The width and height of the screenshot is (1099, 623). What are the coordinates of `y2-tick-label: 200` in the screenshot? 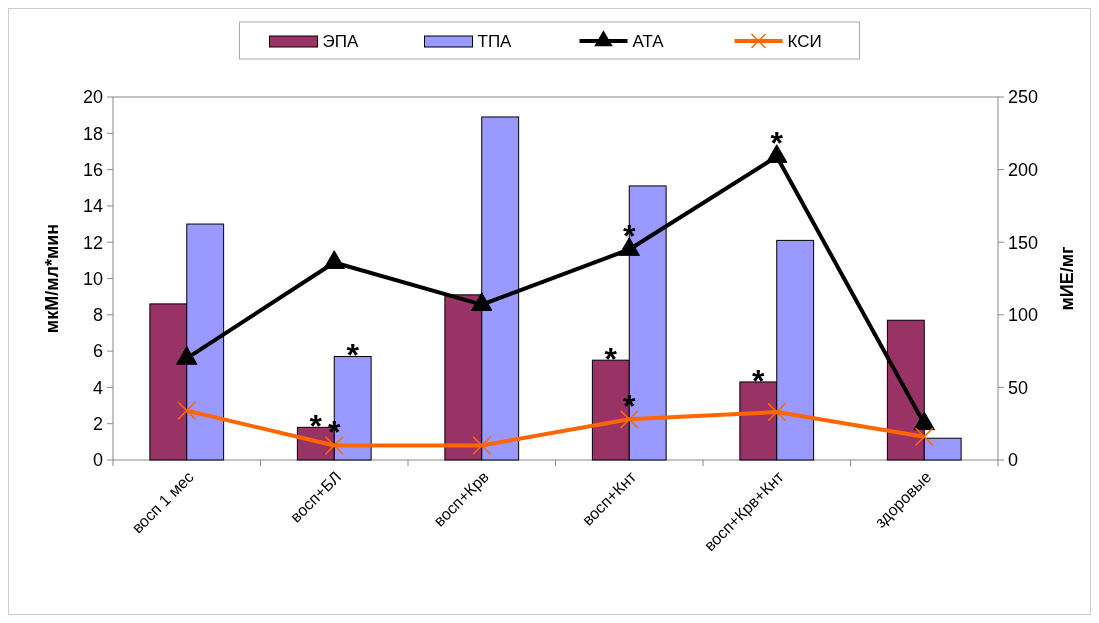 It's located at (1023, 169).